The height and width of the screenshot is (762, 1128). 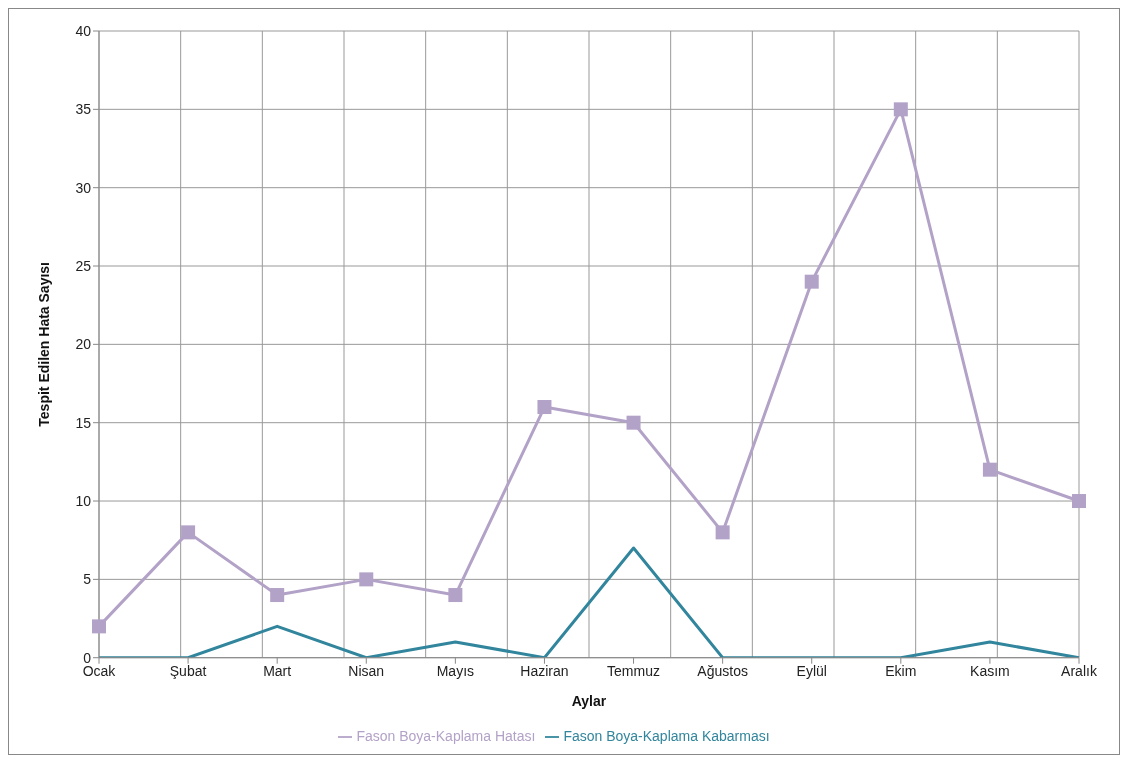 What do you see at coordinates (83, 30) in the screenshot?
I see `y-tick-label: 40` at bounding box center [83, 30].